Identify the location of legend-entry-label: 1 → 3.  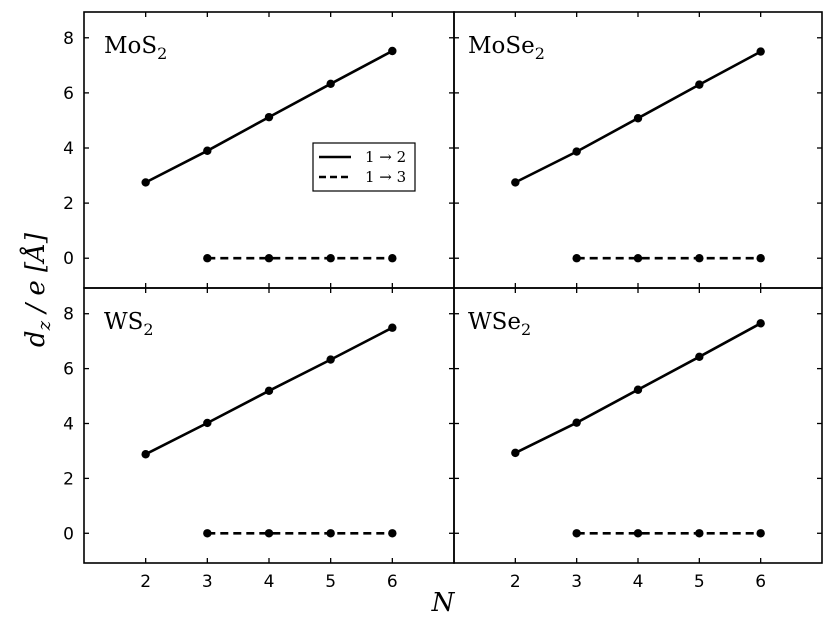
(385, 177).